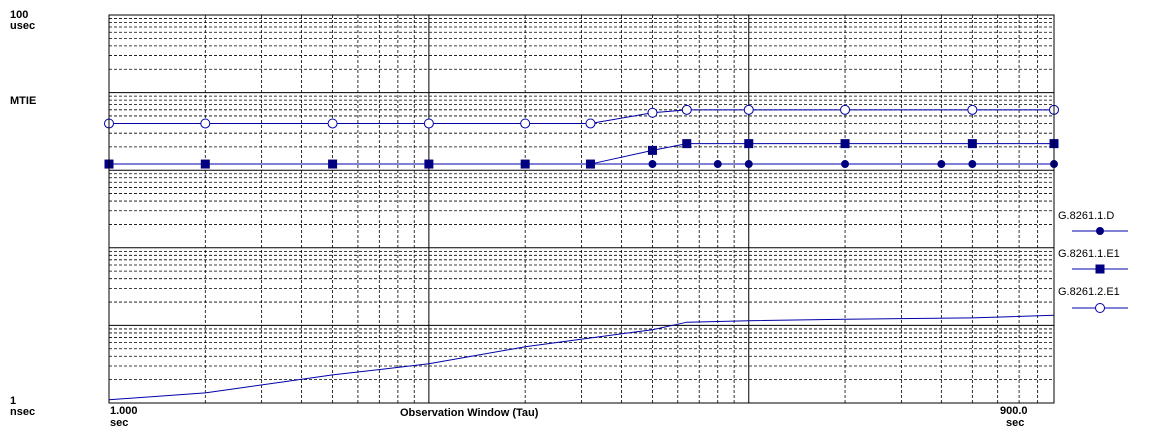 This screenshot has width=1149, height=433. Describe the element at coordinates (1089, 292) in the screenshot. I see `legend-label-g8261-2-e1: G.8261.2.E1` at that location.